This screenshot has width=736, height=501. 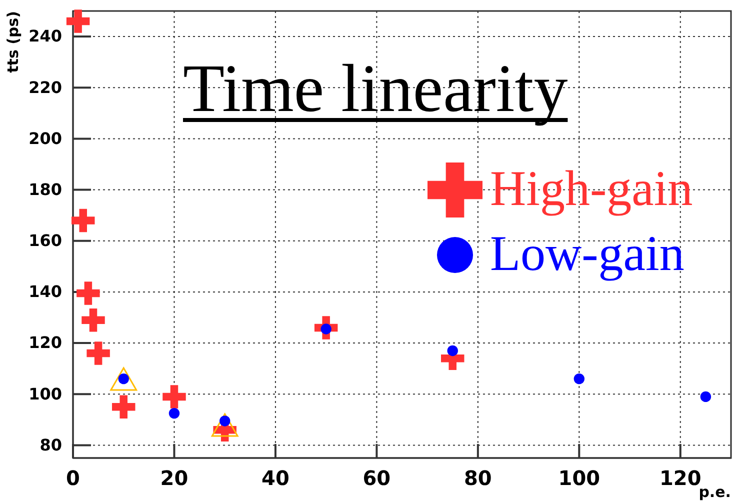 I want to click on x-axis-title: p.e., so click(x=714, y=492).